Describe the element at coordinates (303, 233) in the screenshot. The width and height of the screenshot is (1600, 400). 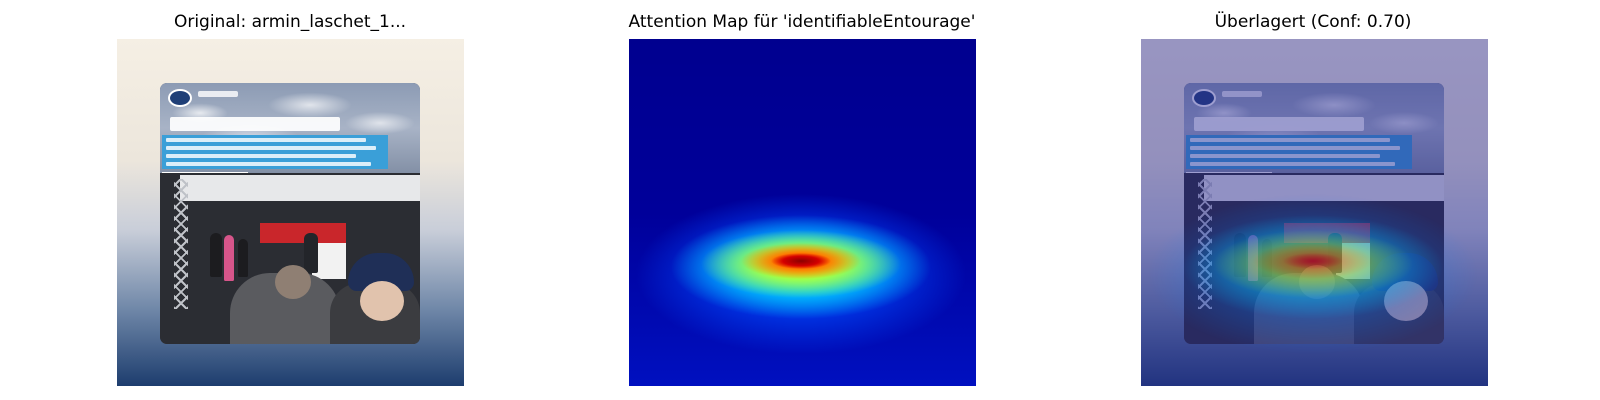
I see `cdu-banner` at that location.